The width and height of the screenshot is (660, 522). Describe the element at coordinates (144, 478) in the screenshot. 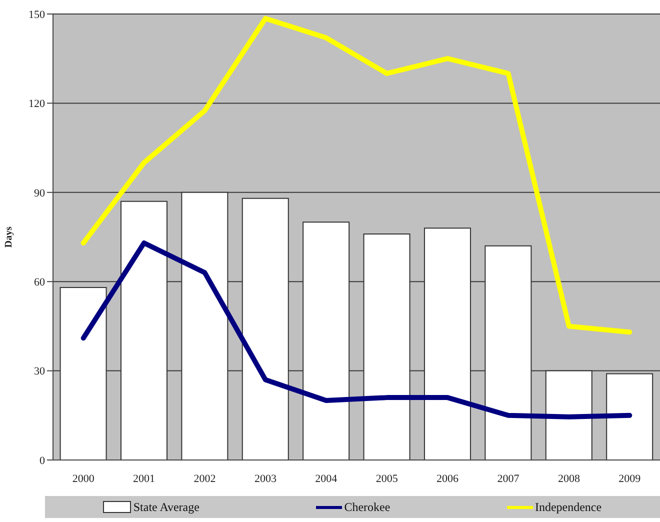

I see `x-tick-label: 2001` at that location.